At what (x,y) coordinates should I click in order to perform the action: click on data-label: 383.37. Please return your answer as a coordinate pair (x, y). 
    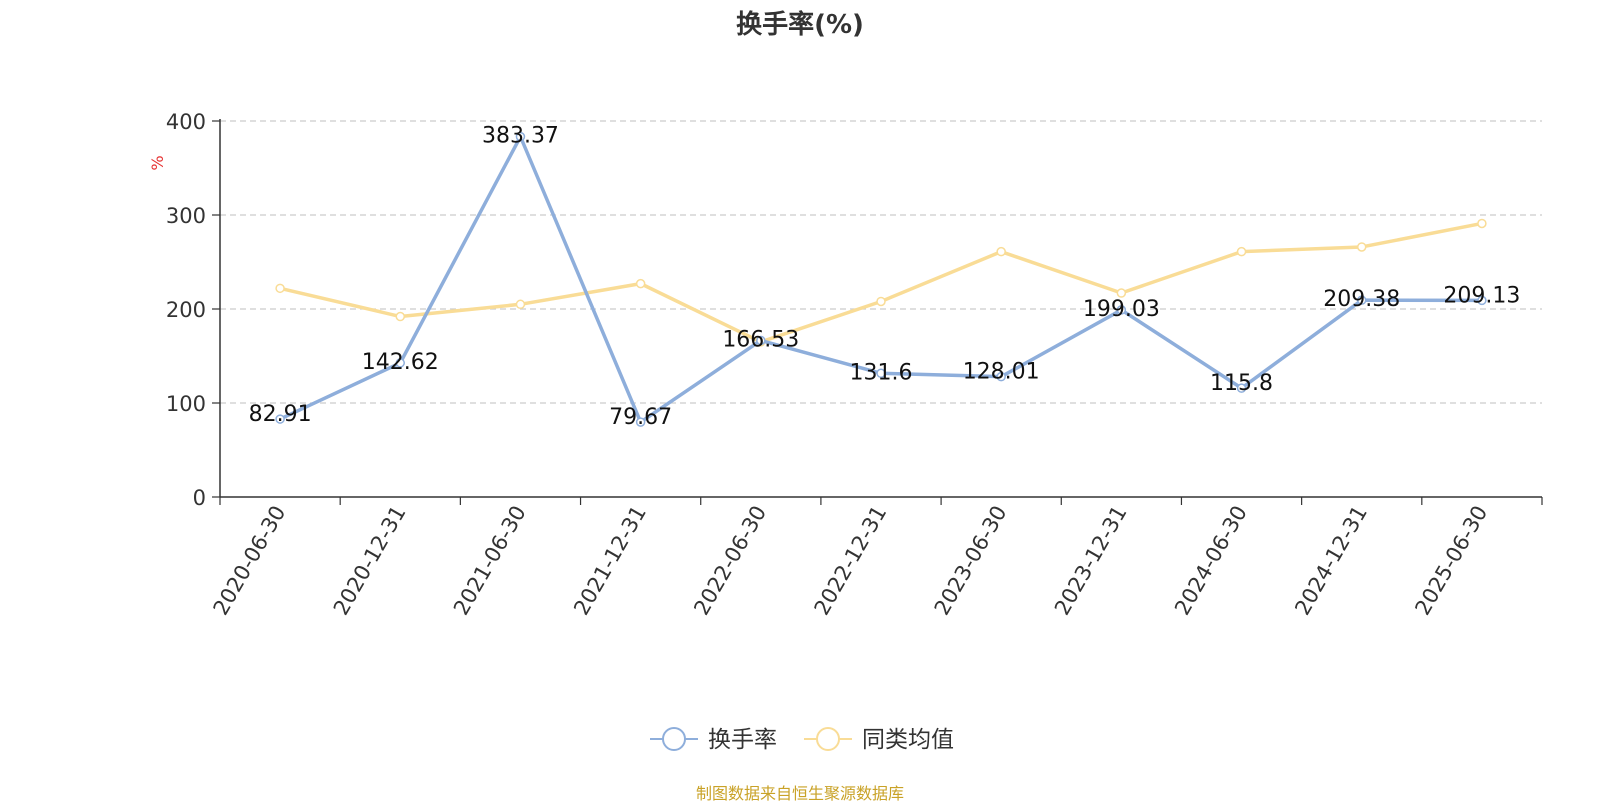
    Looking at the image, I should click on (520, 136).